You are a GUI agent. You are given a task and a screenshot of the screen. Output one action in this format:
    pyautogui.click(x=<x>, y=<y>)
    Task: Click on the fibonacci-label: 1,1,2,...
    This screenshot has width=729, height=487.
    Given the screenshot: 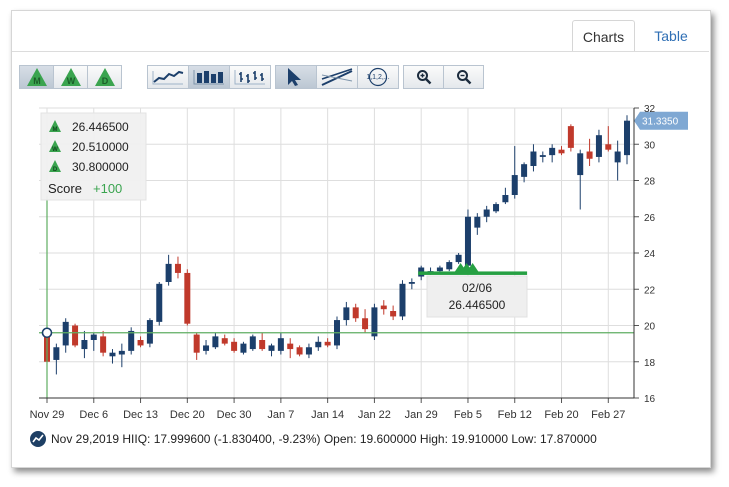 What is the action you would take?
    pyautogui.click(x=377, y=77)
    